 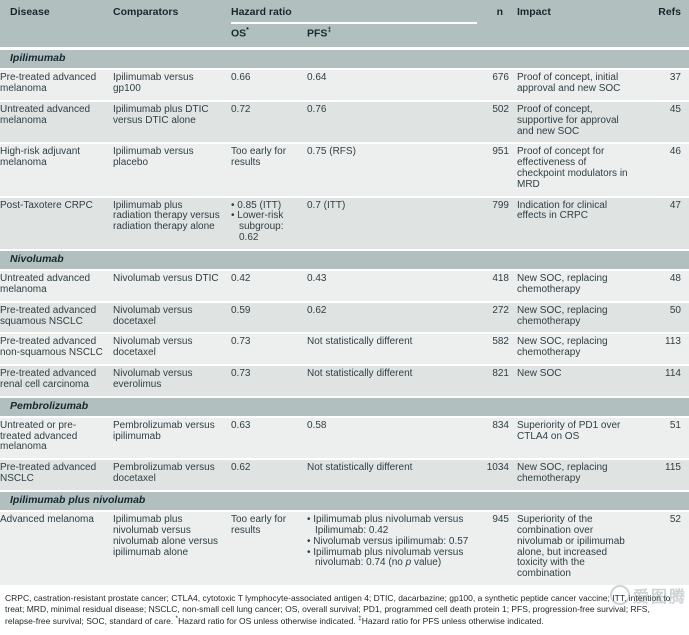 What do you see at coordinates (172, 25) in the screenshot?
I see `col-header-comparators: Comparators` at bounding box center [172, 25].